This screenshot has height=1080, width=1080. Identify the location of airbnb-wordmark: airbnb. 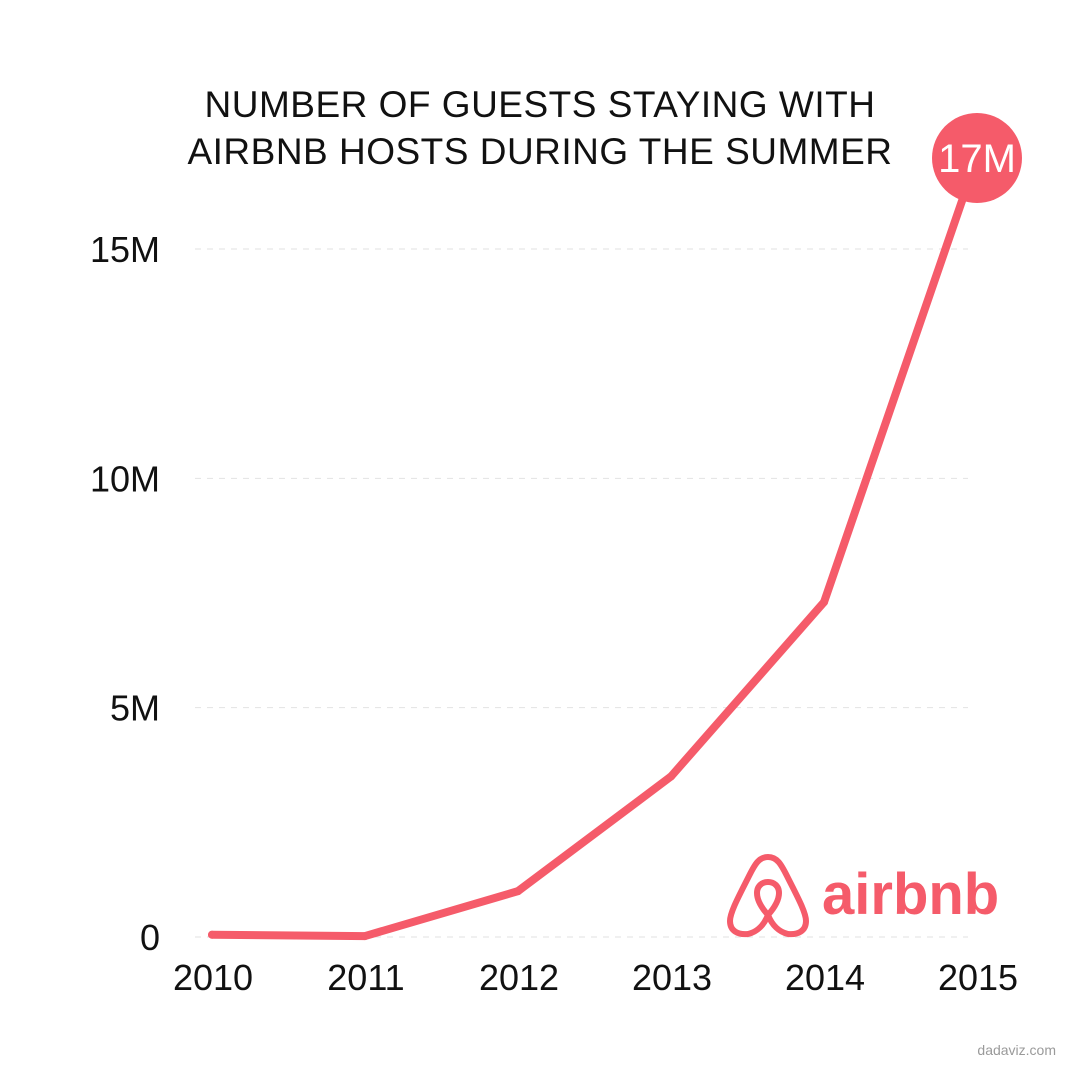
(910, 894).